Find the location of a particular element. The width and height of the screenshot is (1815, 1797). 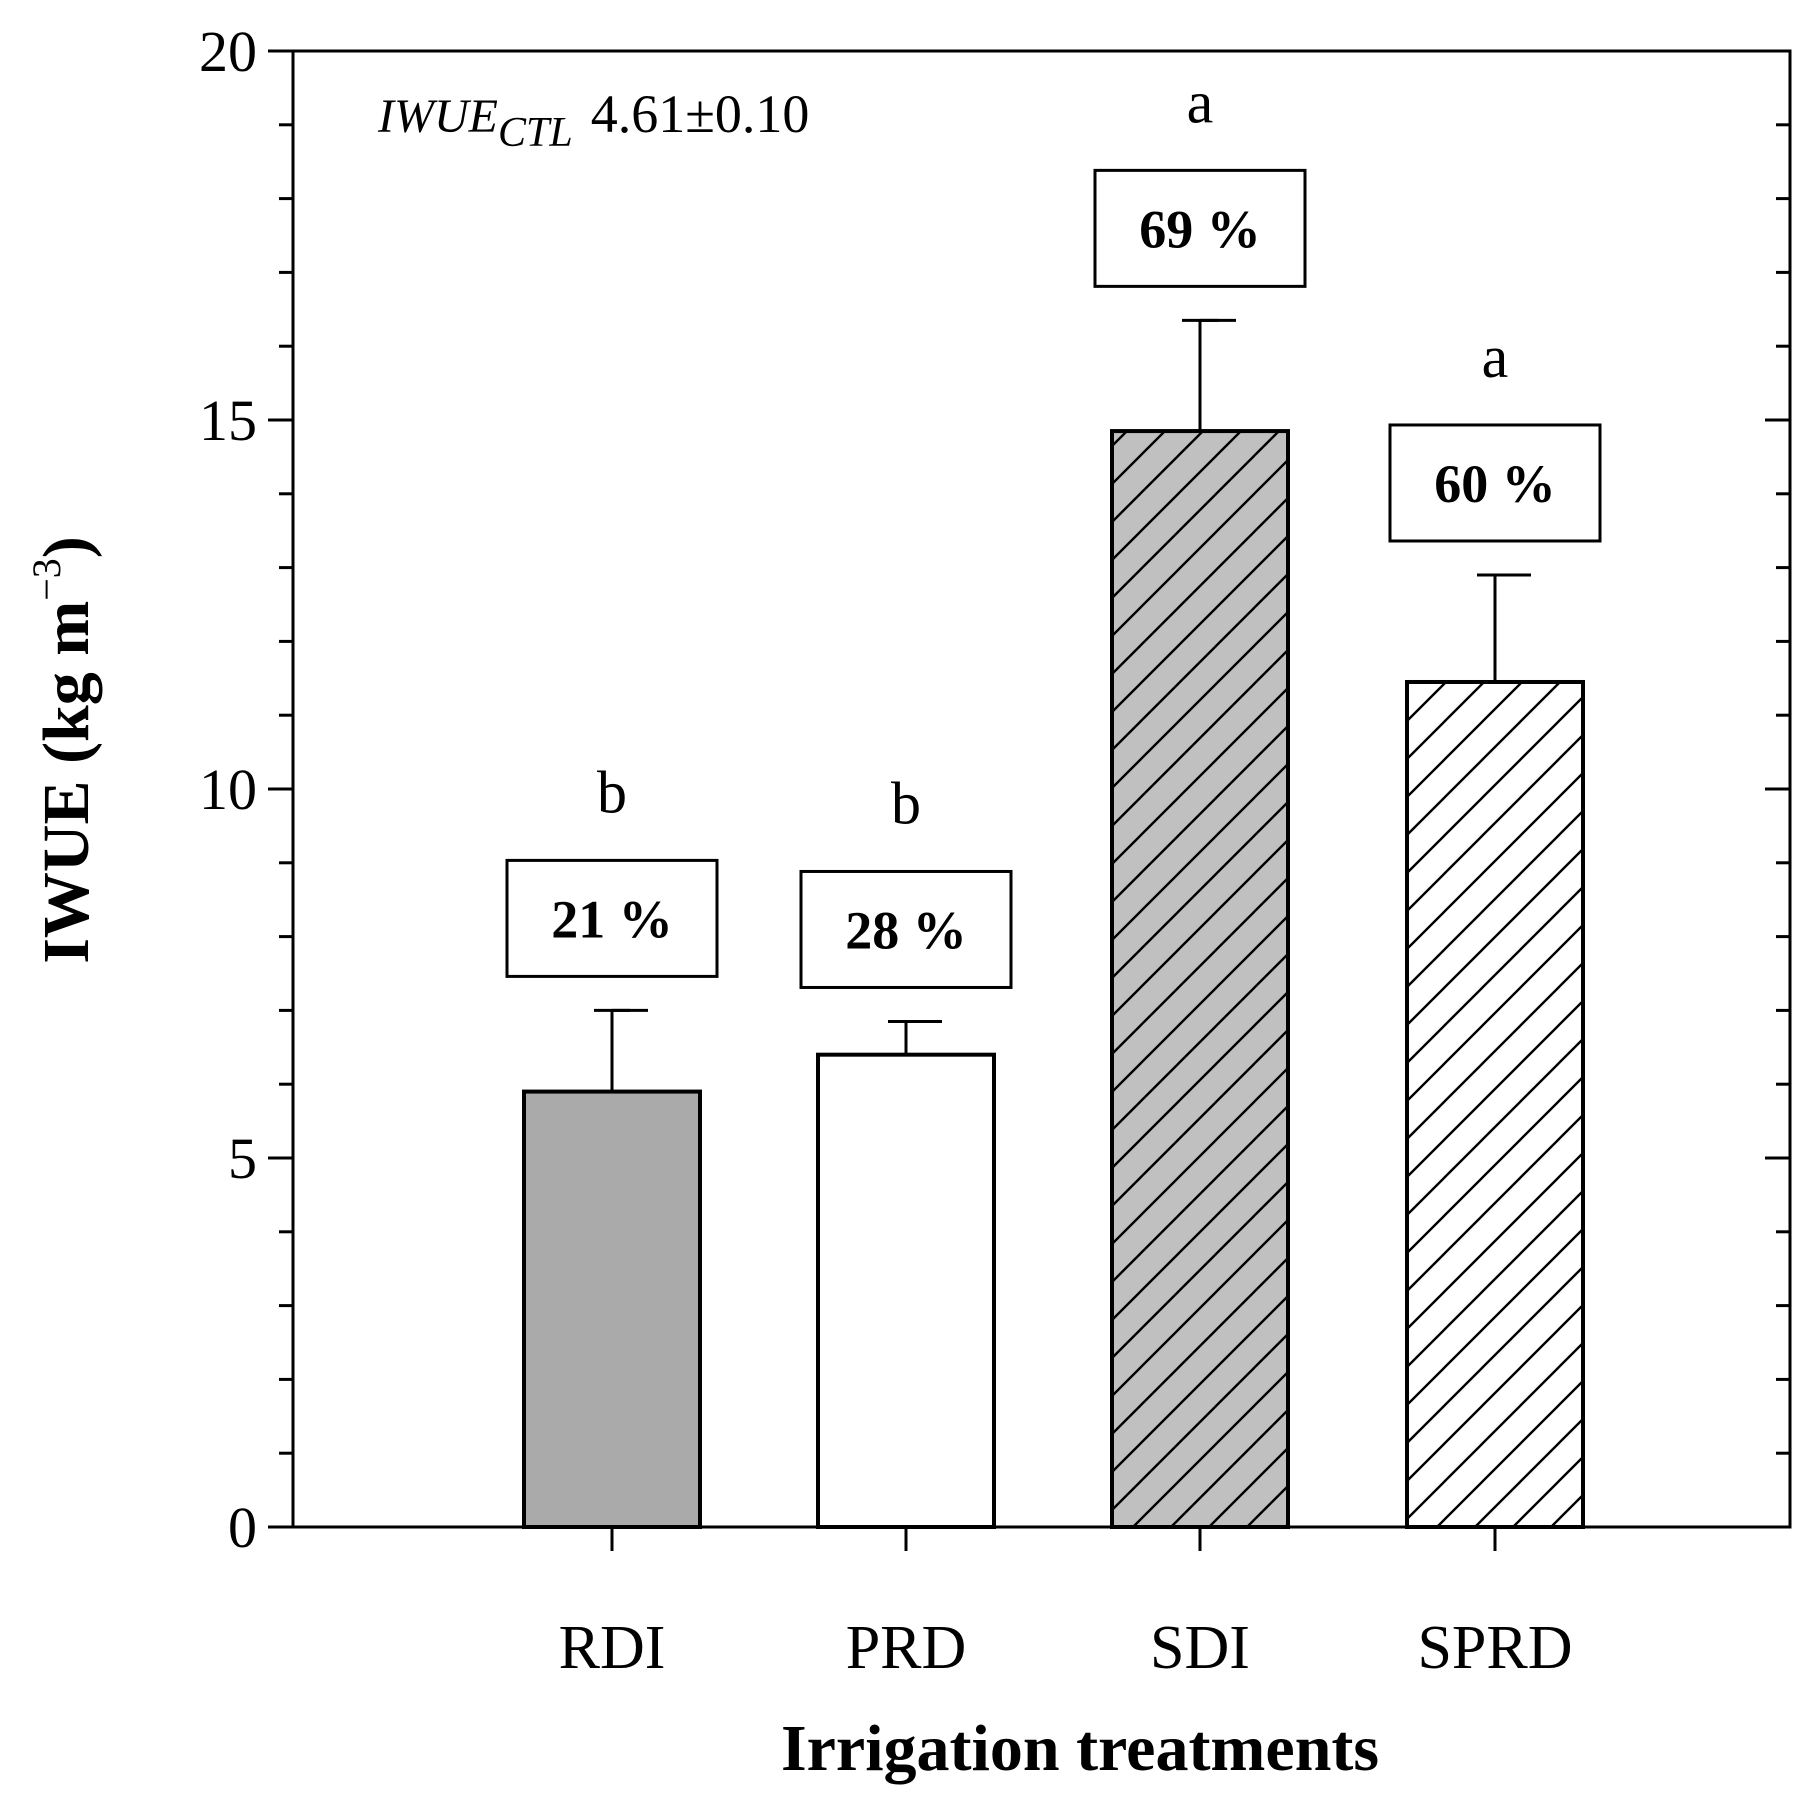

bar-hatch-sdi is located at coordinates (1200, 979).